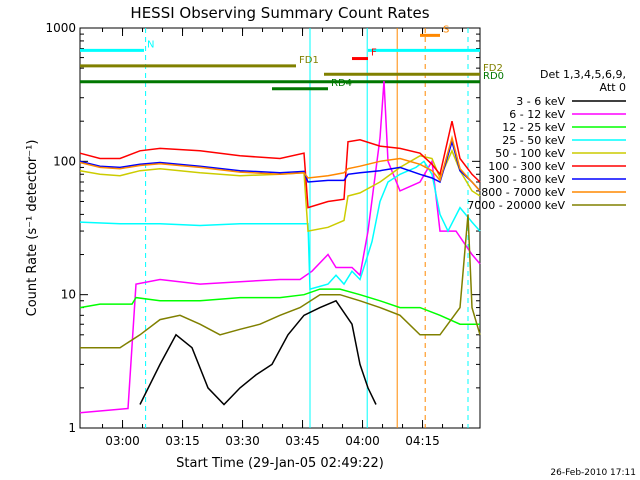  I want to click on y-tick-label: 10, so click(68, 295).